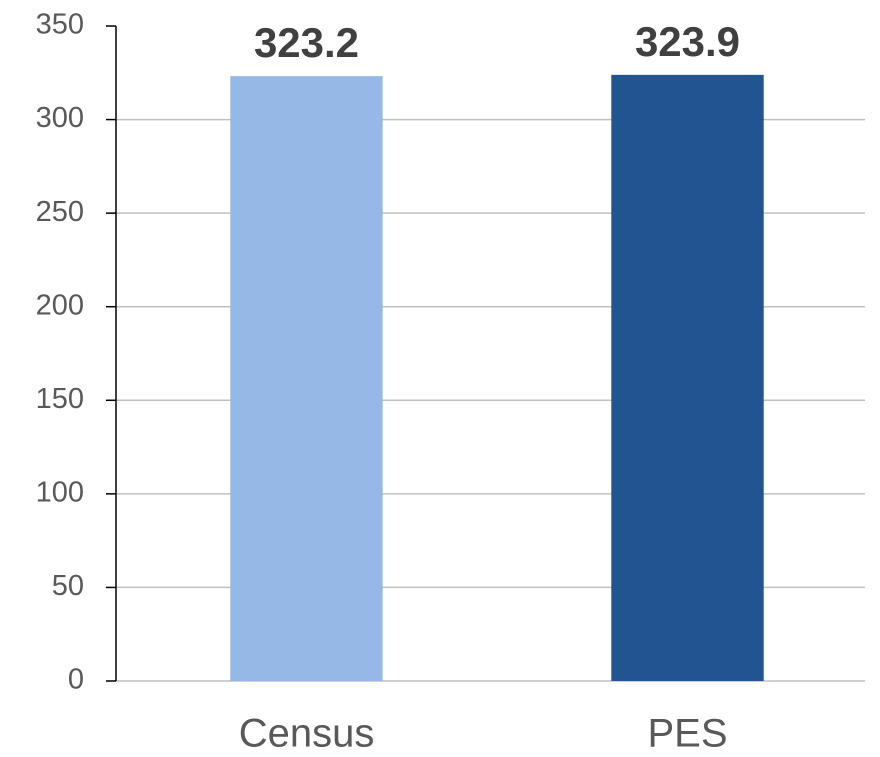 The width and height of the screenshot is (880, 757). I want to click on data-label: 323.2, so click(306, 42).